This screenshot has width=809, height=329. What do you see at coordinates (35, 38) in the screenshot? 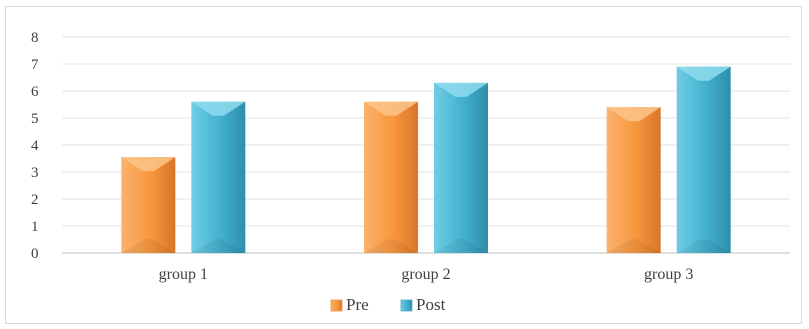
I see `y-tick-label: 8` at bounding box center [35, 38].